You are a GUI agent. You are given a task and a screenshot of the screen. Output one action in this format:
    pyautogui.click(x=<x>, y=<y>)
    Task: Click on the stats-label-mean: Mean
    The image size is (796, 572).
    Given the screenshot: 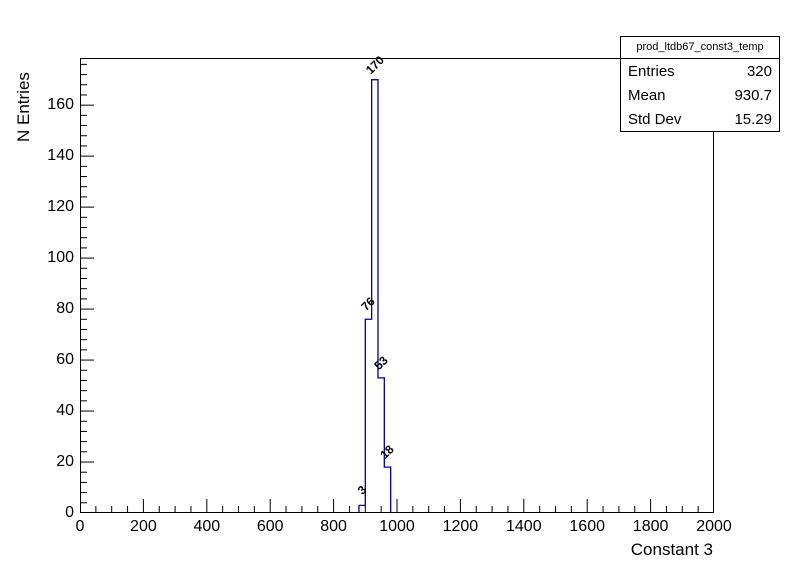 What is the action you would take?
    pyautogui.click(x=647, y=95)
    